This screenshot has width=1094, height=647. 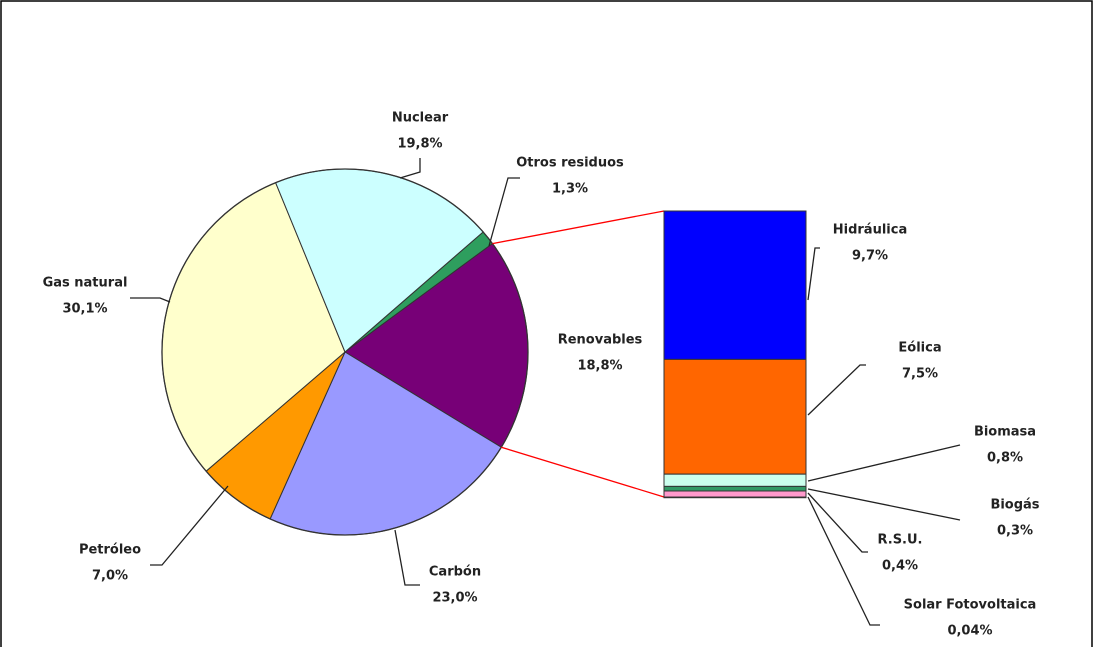 I want to click on label-name: Hidráulica, so click(x=870, y=230).